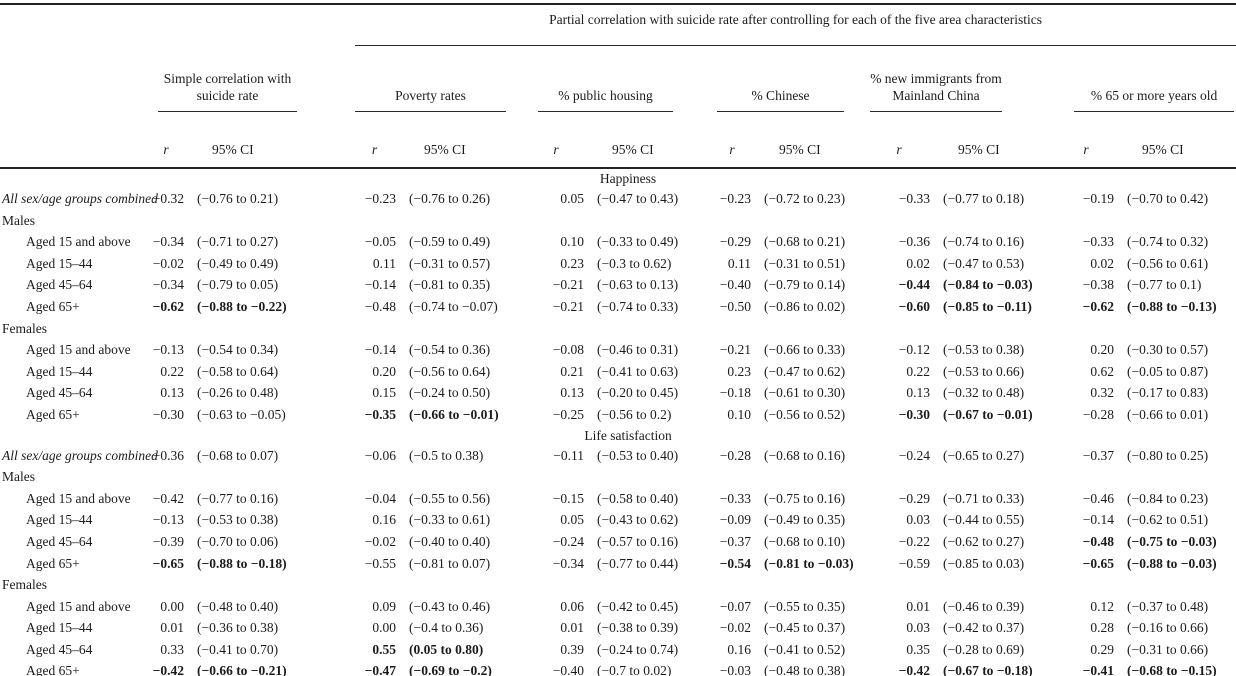 The image size is (1236, 676). Describe the element at coordinates (18, 477) in the screenshot. I see `row-label-text: Males` at that location.